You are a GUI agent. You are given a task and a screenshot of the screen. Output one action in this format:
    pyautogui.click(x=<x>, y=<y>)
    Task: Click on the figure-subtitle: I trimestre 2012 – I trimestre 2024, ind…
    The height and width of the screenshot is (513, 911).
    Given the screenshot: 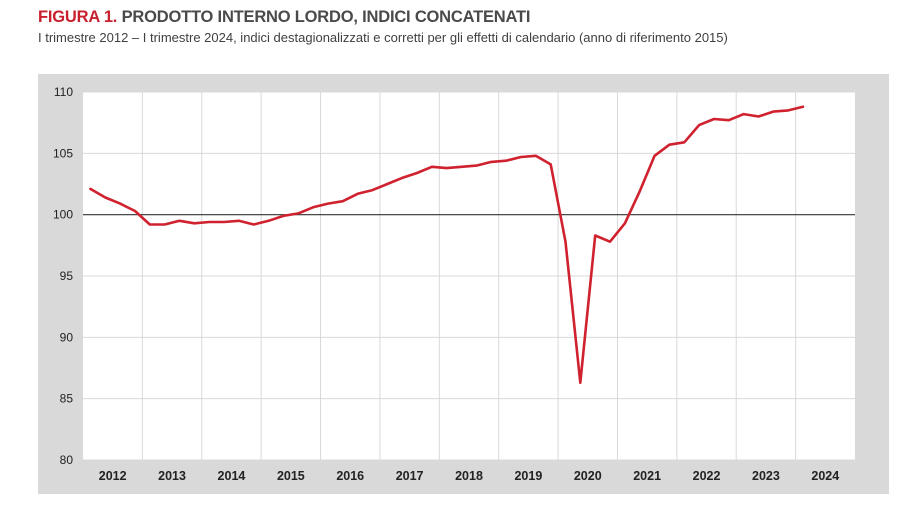 What is the action you would take?
    pyautogui.click(x=383, y=37)
    